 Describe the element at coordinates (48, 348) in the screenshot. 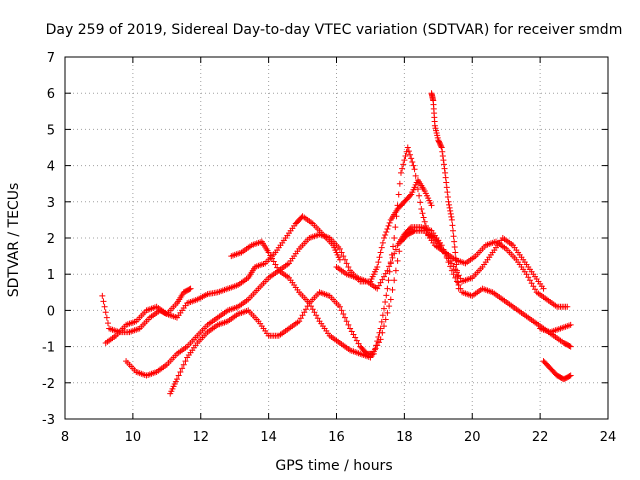

I see `y-tick-label: -1` at that location.